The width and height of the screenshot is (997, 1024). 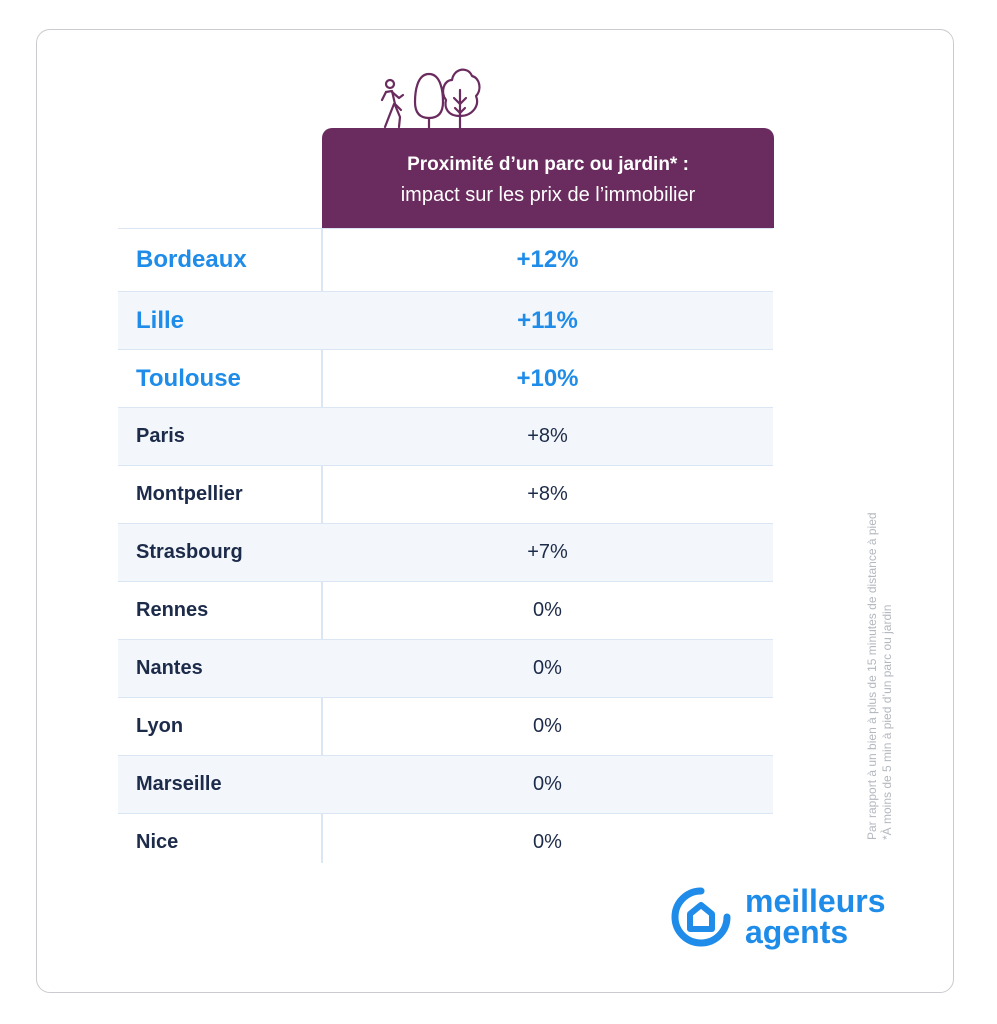 What do you see at coordinates (157, 842) in the screenshot?
I see `city-name: Nice` at bounding box center [157, 842].